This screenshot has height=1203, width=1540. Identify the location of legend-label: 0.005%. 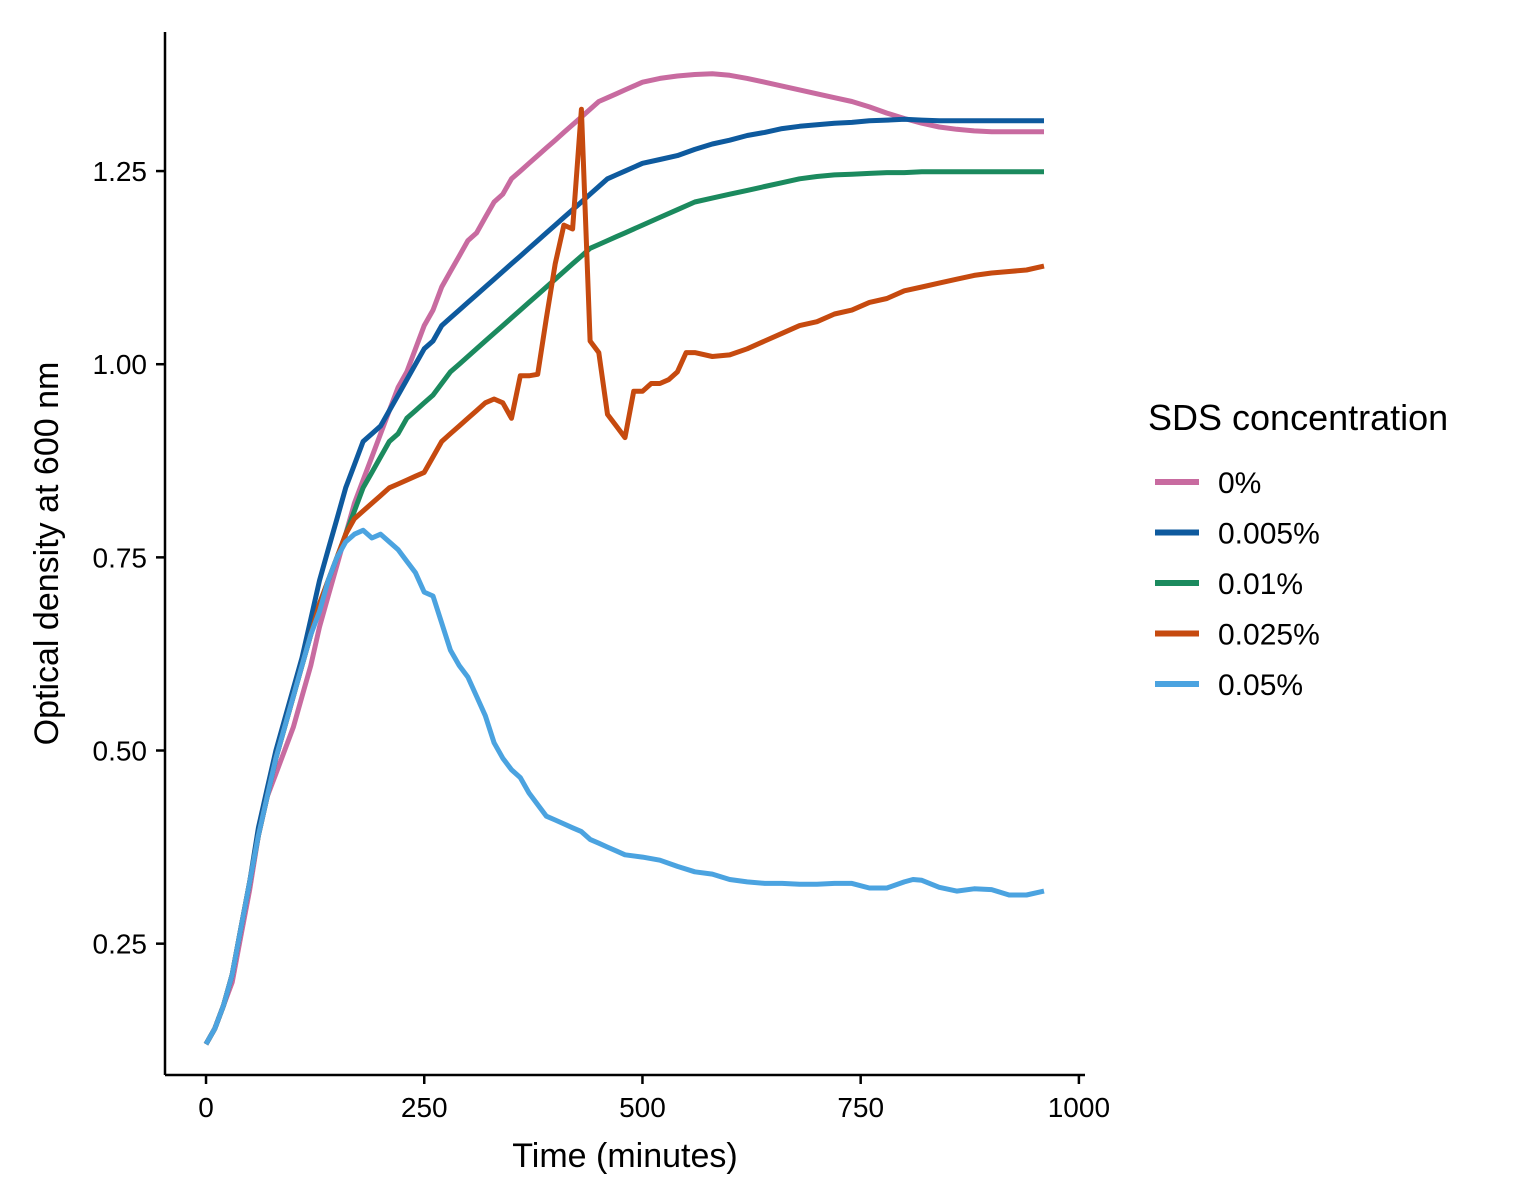
(1269, 534).